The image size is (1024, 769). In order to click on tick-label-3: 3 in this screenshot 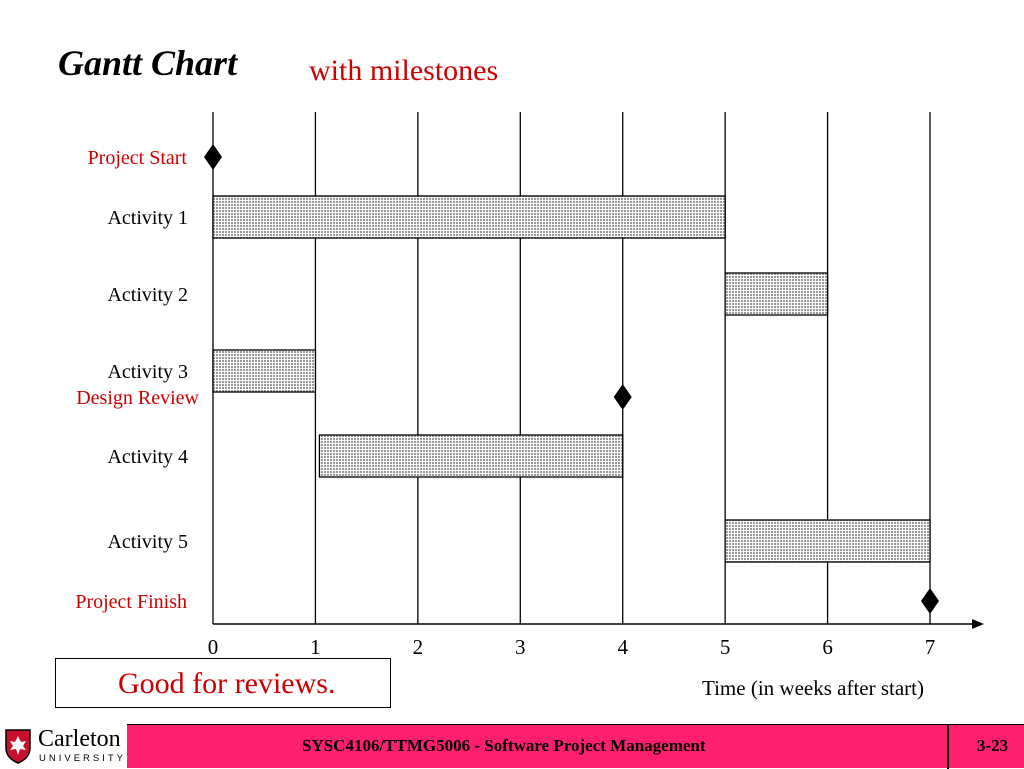, I will do `click(520, 647)`.